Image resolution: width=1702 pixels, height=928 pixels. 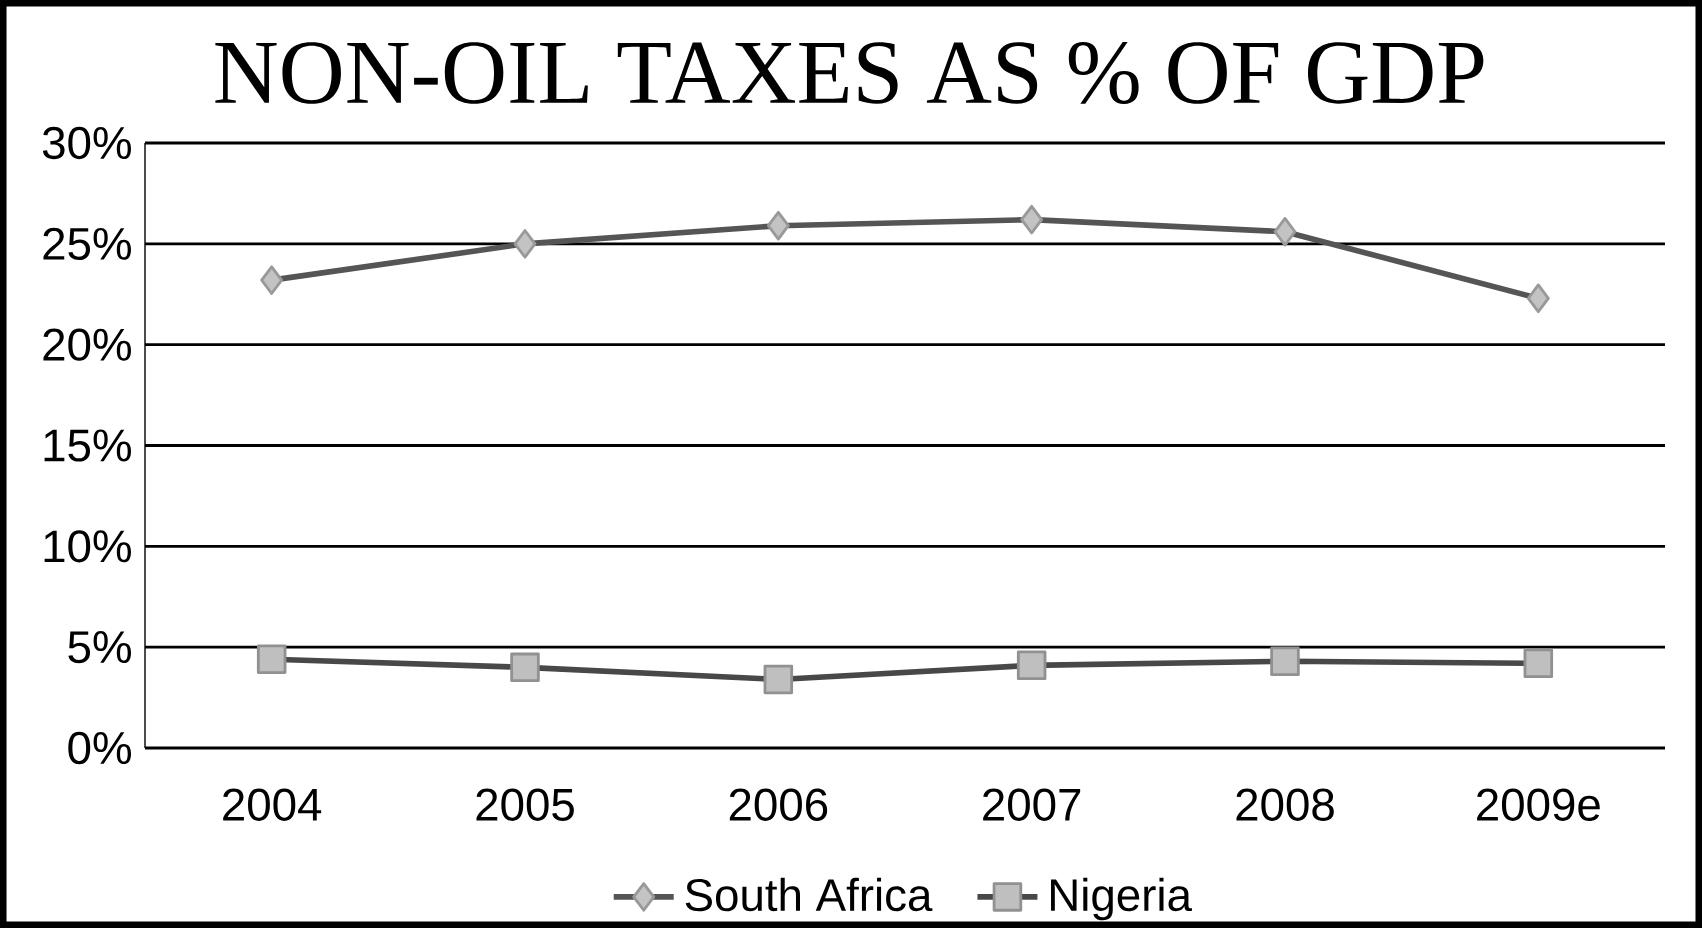 What do you see at coordinates (272, 804) in the screenshot?
I see `x-tick-label: 2004` at bounding box center [272, 804].